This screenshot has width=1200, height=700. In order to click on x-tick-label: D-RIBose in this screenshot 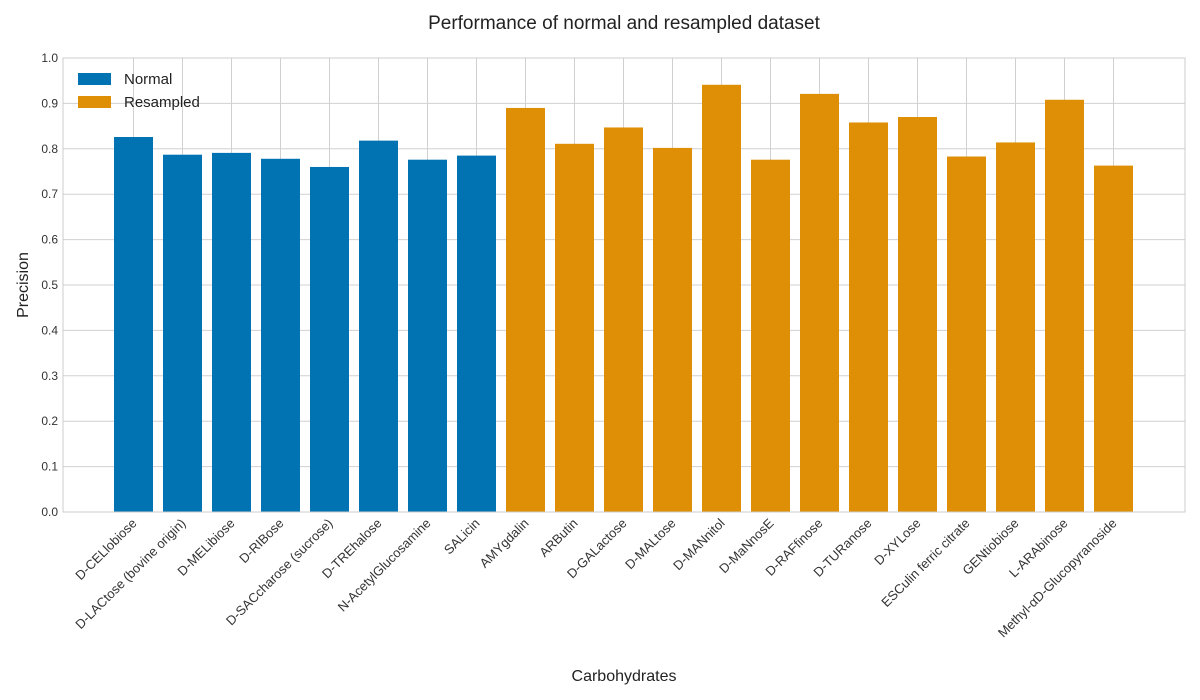, I will do `click(261, 541)`.